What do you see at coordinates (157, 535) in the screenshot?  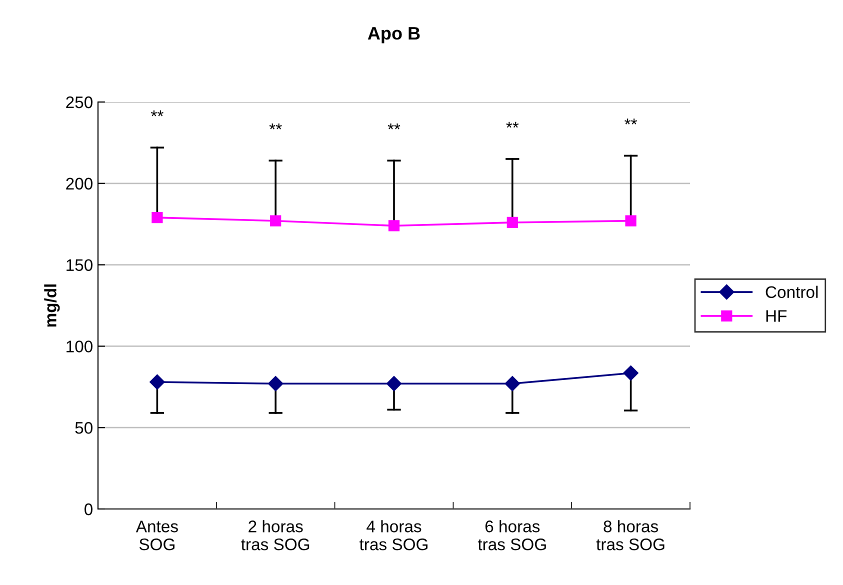 I see `x-tick-label: Antes SOG` at bounding box center [157, 535].